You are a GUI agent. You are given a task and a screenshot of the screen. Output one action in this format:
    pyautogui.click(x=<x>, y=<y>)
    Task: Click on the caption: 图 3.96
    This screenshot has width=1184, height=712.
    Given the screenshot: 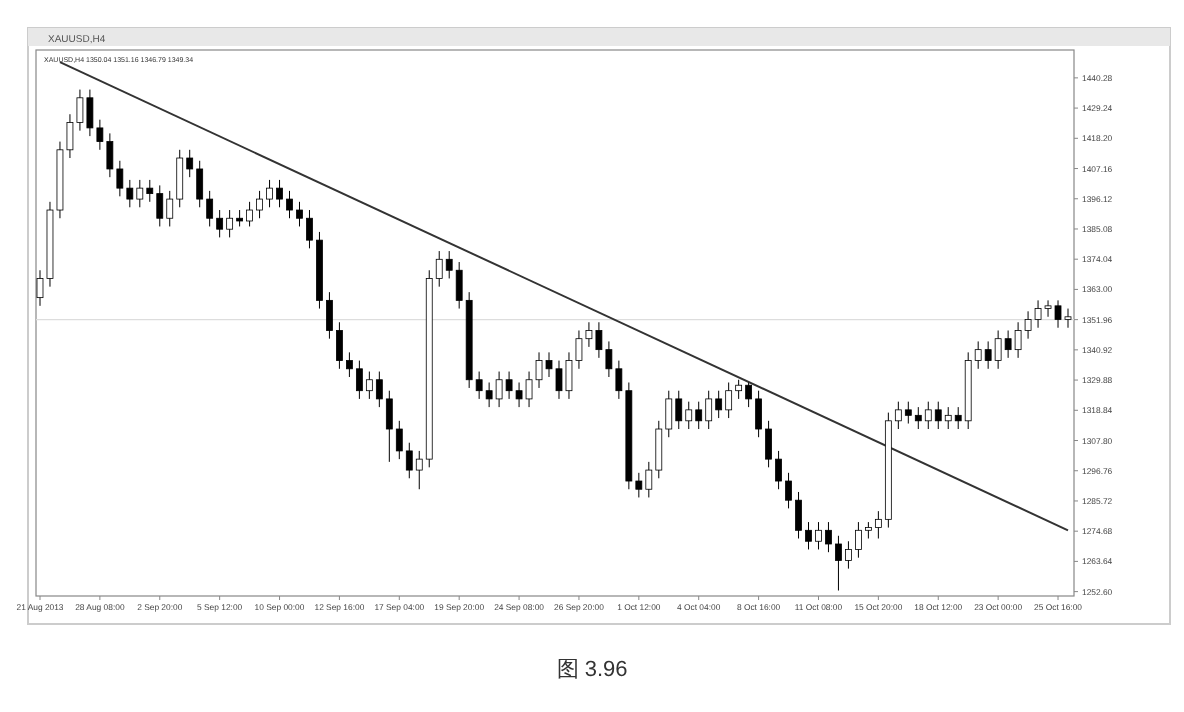 What is the action you would take?
    pyautogui.click(x=592, y=670)
    